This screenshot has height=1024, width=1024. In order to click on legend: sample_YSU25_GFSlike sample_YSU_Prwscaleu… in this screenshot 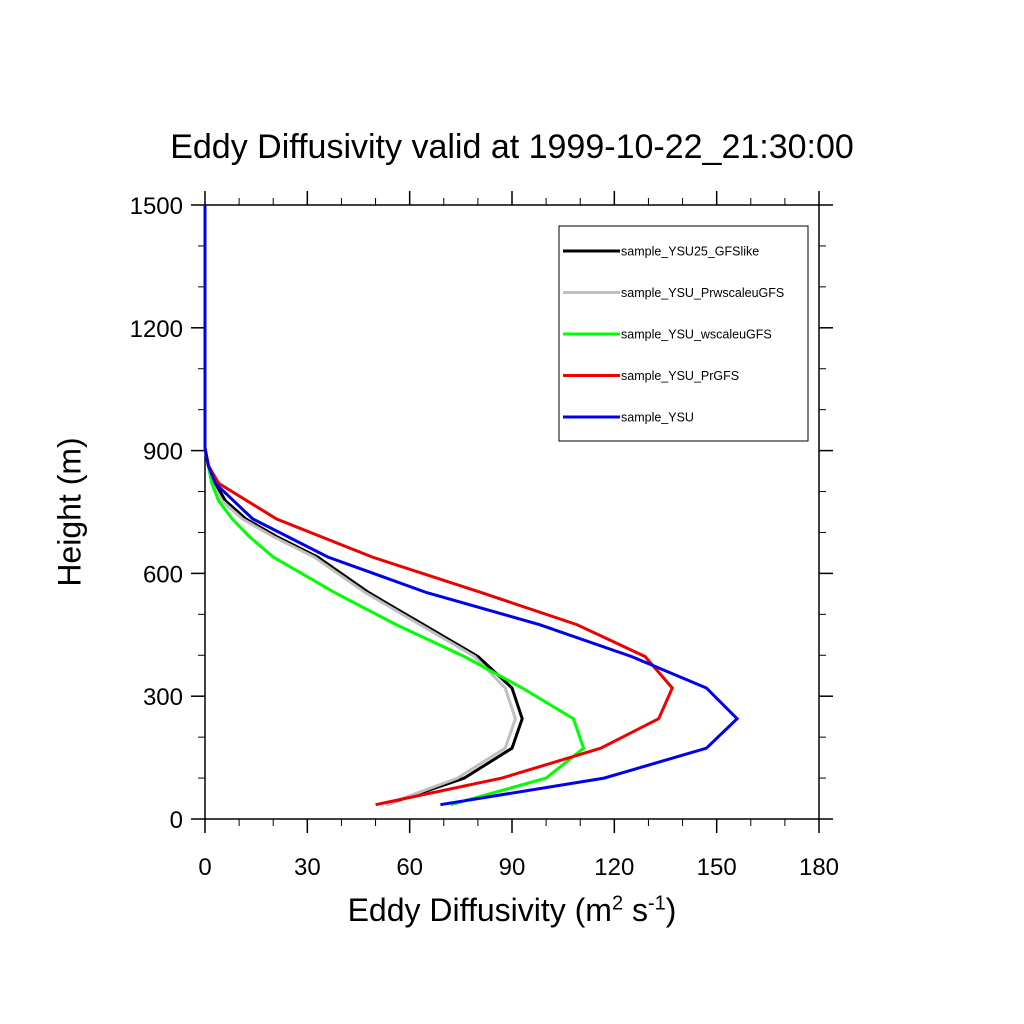, I will do `click(683, 333)`.